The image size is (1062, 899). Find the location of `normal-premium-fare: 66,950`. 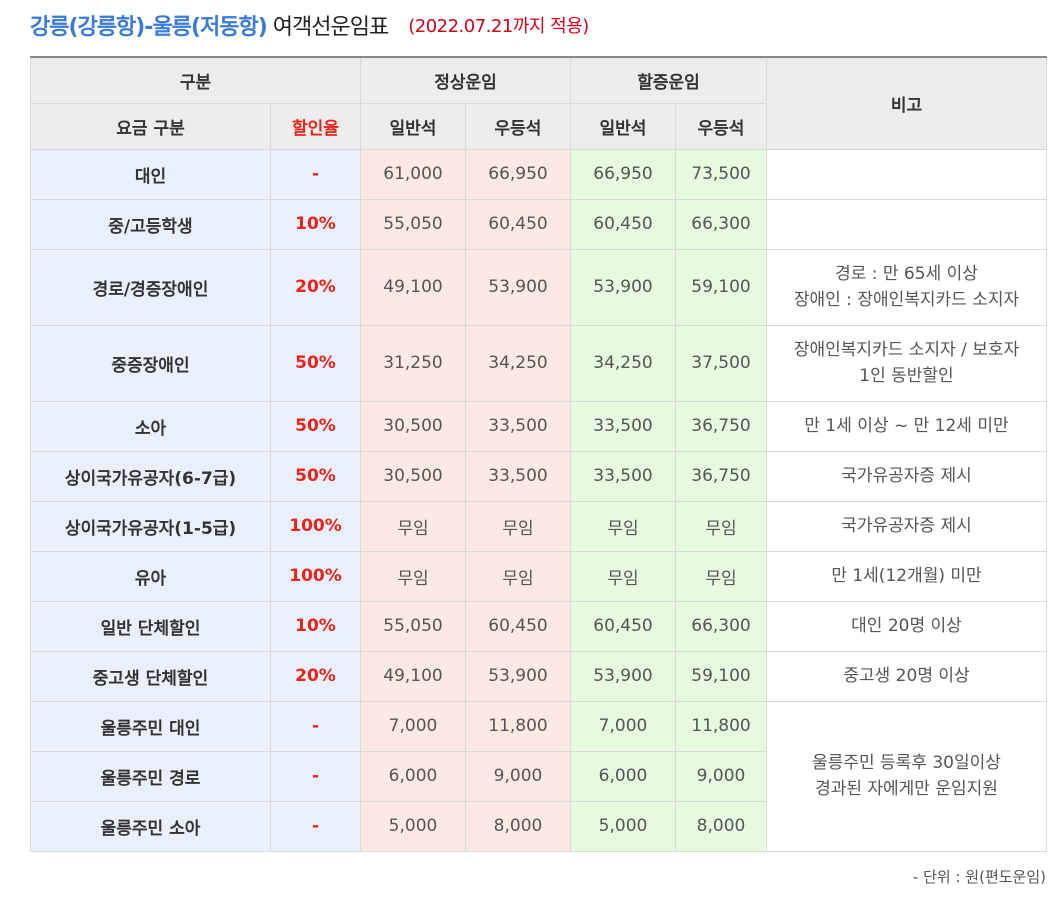

normal-premium-fare: 66,950 is located at coordinates (518, 174).